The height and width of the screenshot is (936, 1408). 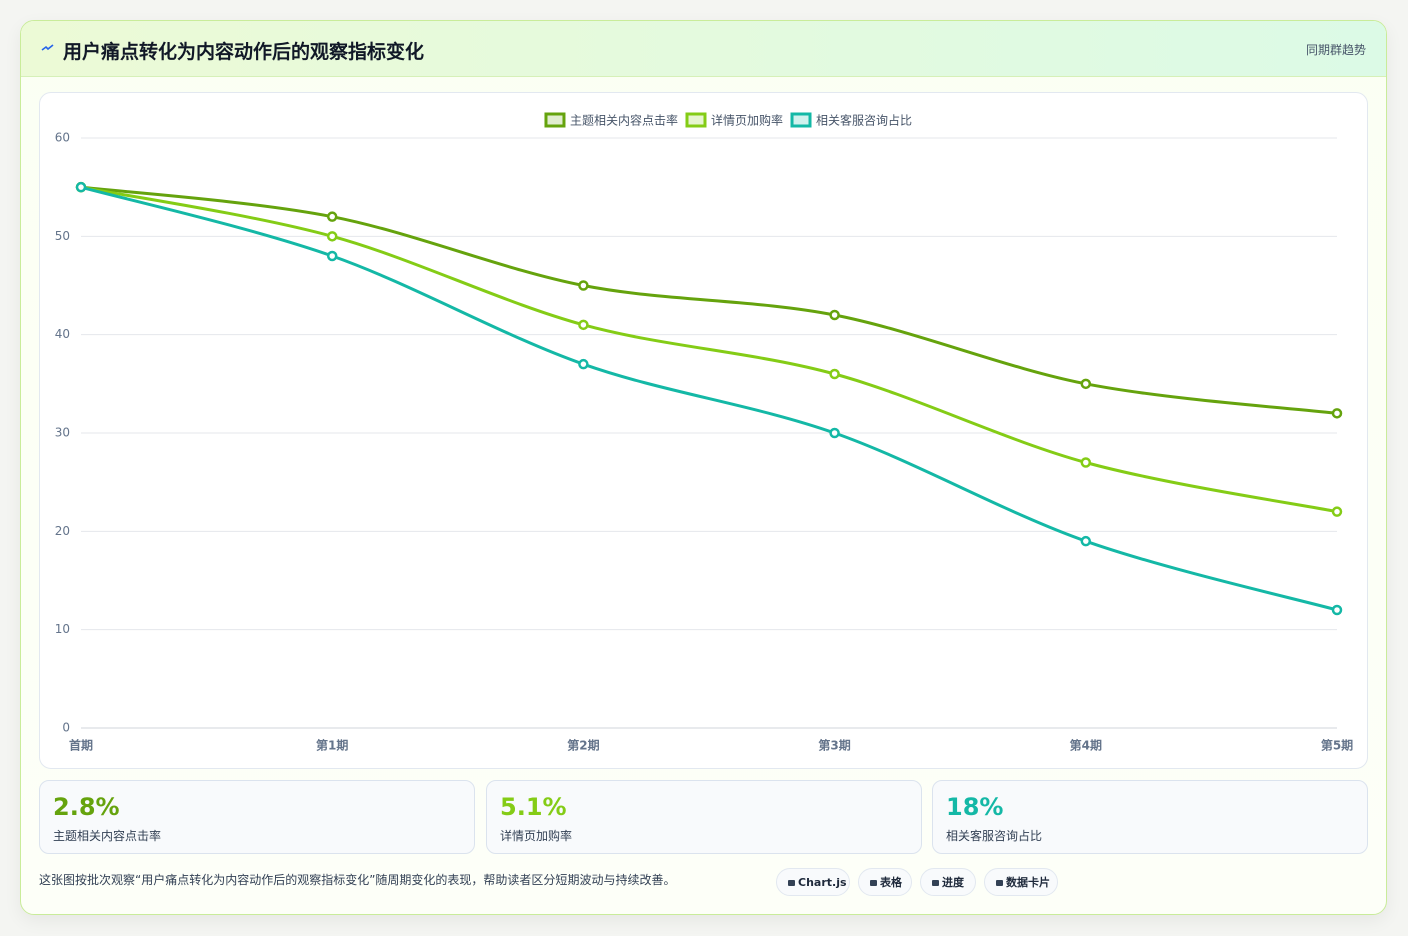 What do you see at coordinates (62, 531) in the screenshot?
I see `y-tick-label: 20` at bounding box center [62, 531].